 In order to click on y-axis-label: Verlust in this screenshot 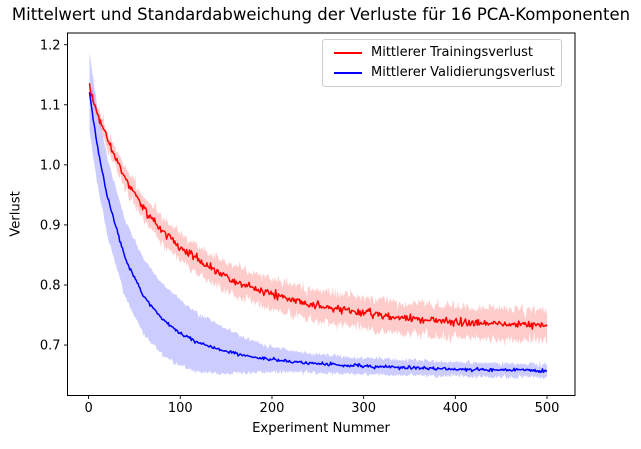, I will do `click(16, 214)`.